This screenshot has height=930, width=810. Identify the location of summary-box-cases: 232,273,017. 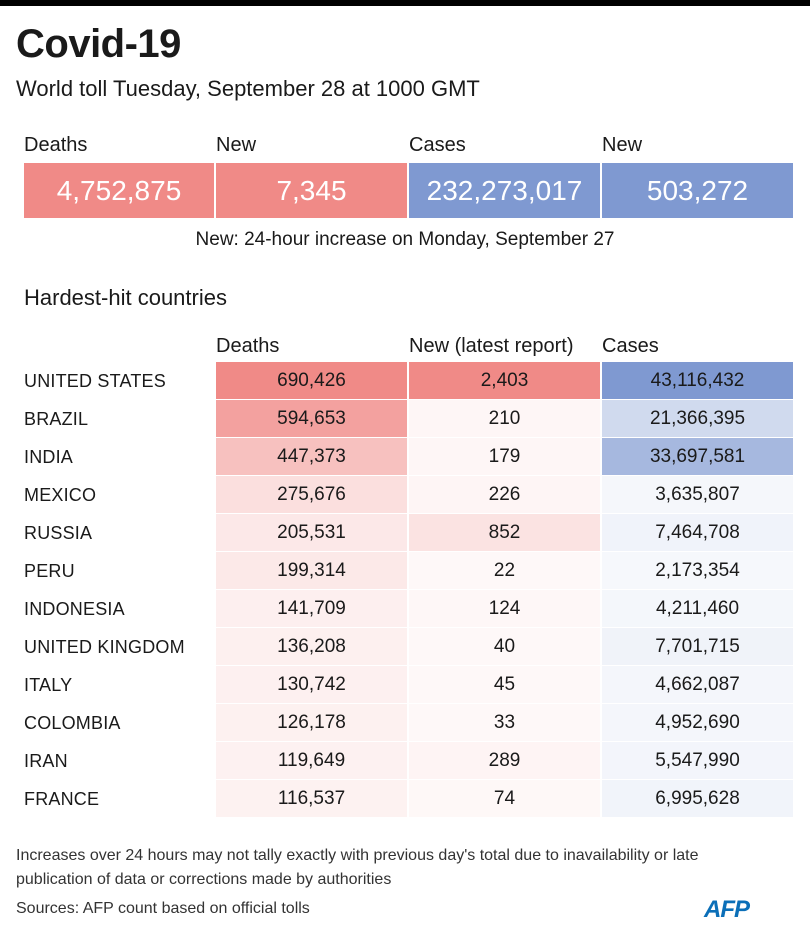
(504, 190).